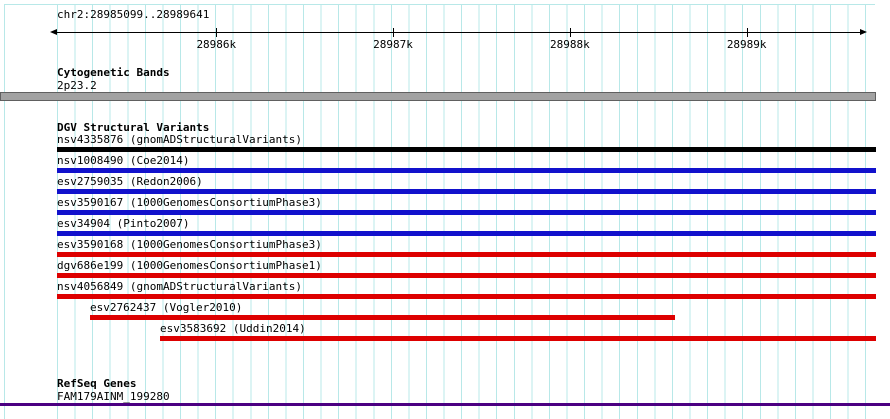 The width and height of the screenshot is (890, 419). What do you see at coordinates (166, 307) in the screenshot?
I see `variant-label: esv2762437 (Vogler2010)` at bounding box center [166, 307].